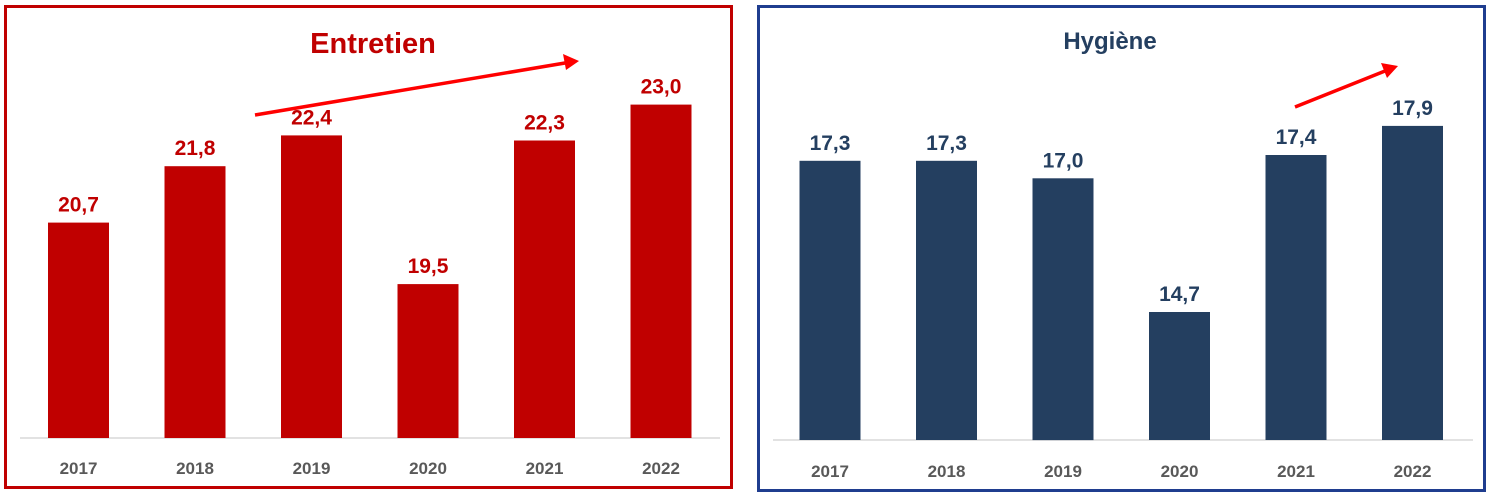  What do you see at coordinates (373, 44) in the screenshot?
I see `chart-title: Entretien` at bounding box center [373, 44].